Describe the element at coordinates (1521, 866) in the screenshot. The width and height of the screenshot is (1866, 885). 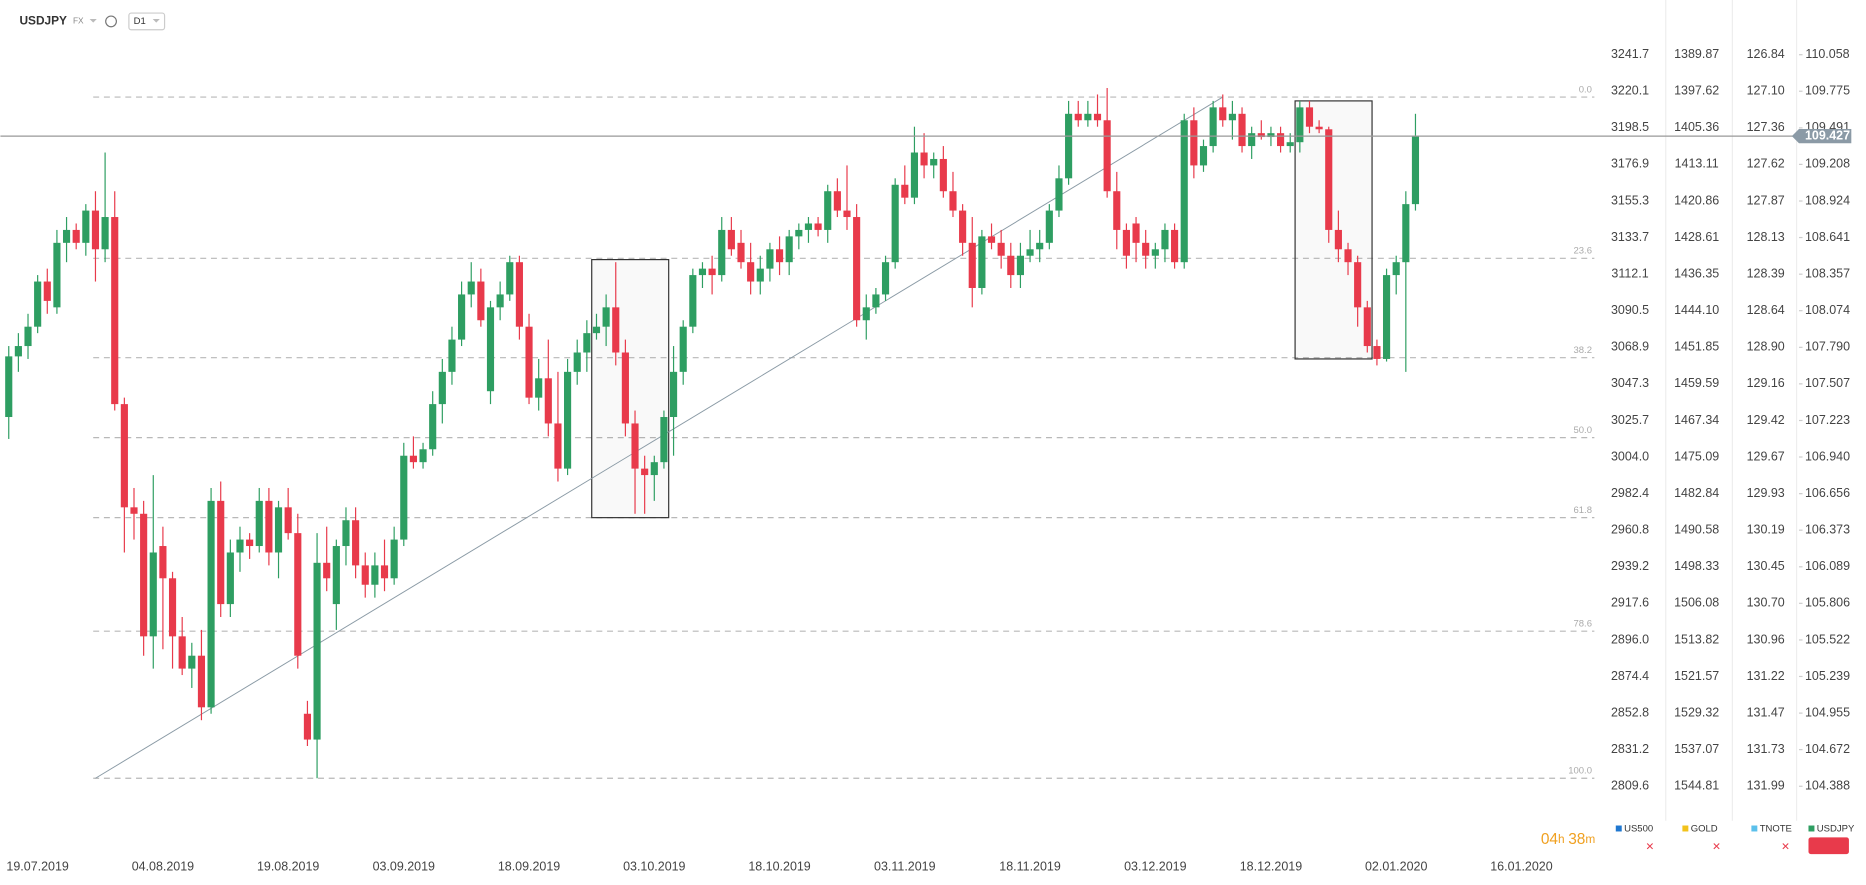
I see `x-tick-label: 16.01.2020` at that location.